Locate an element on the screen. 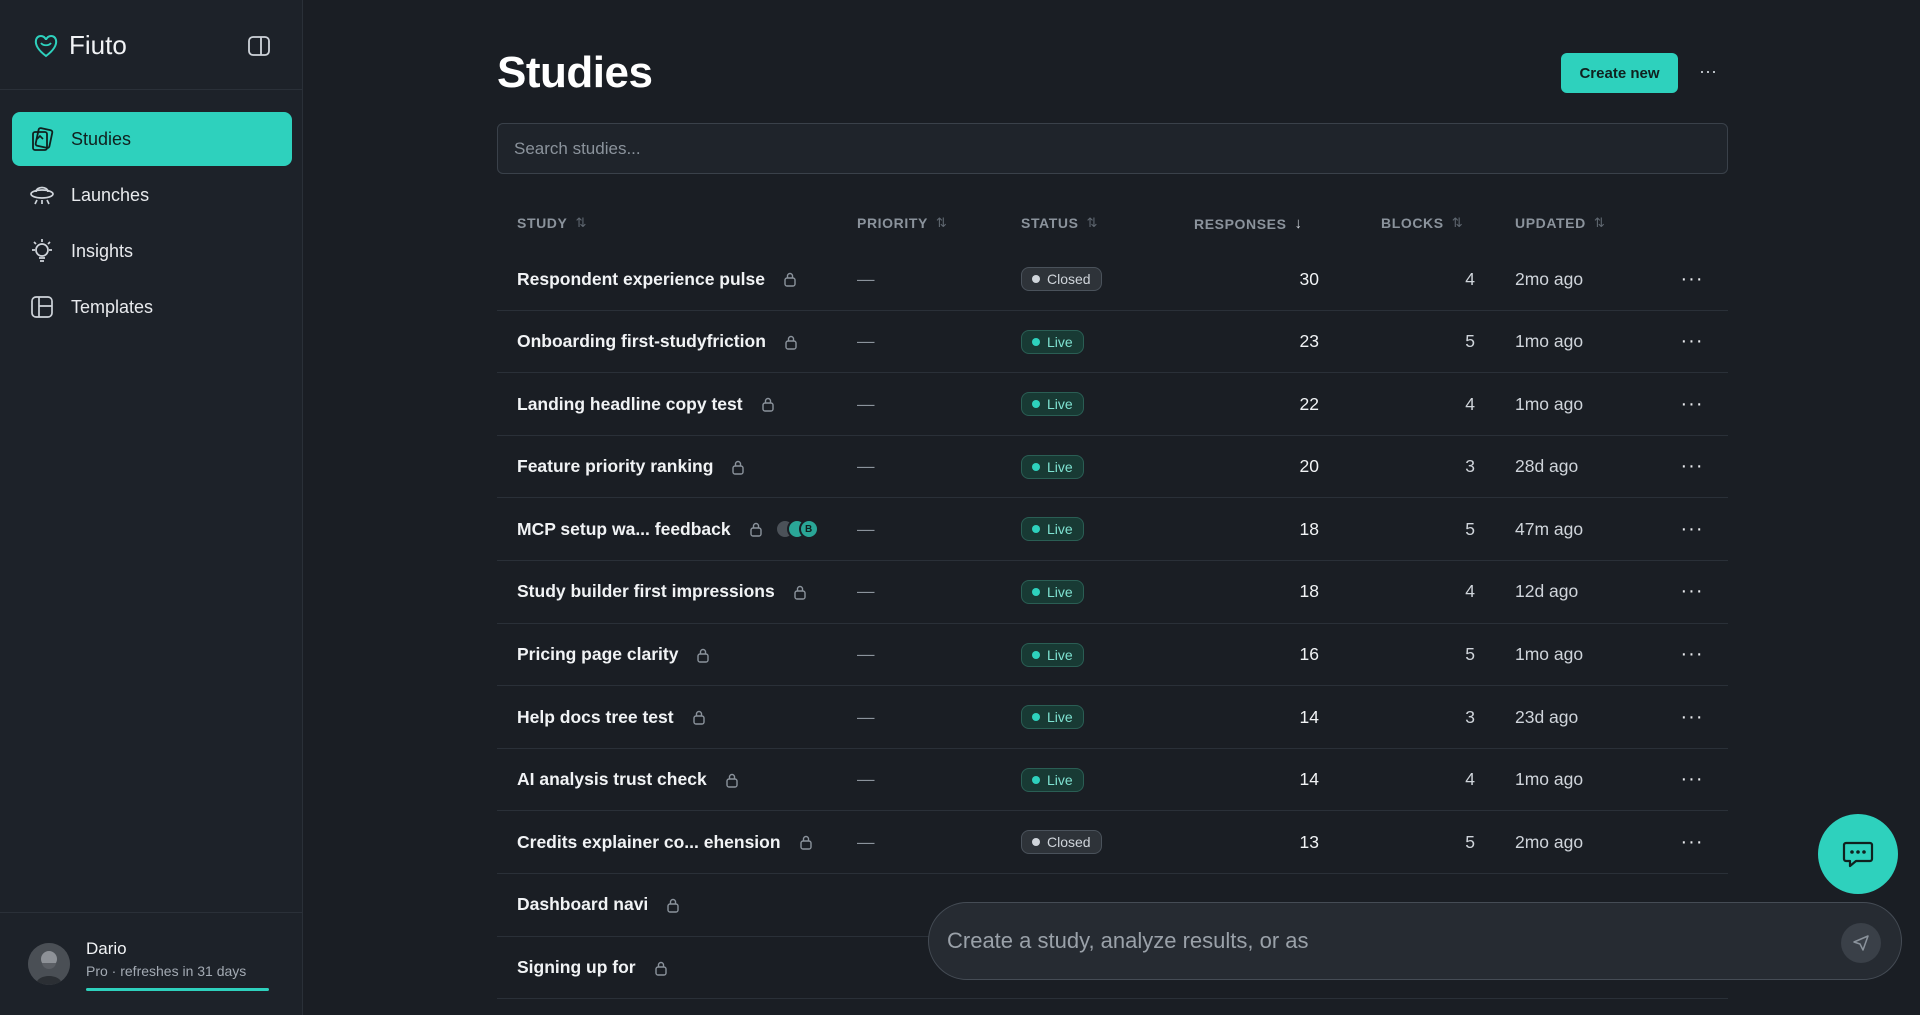 The height and width of the screenshot is (1015, 1920). study-name: MCP setup wa... feedback B is located at coordinates (668, 529).